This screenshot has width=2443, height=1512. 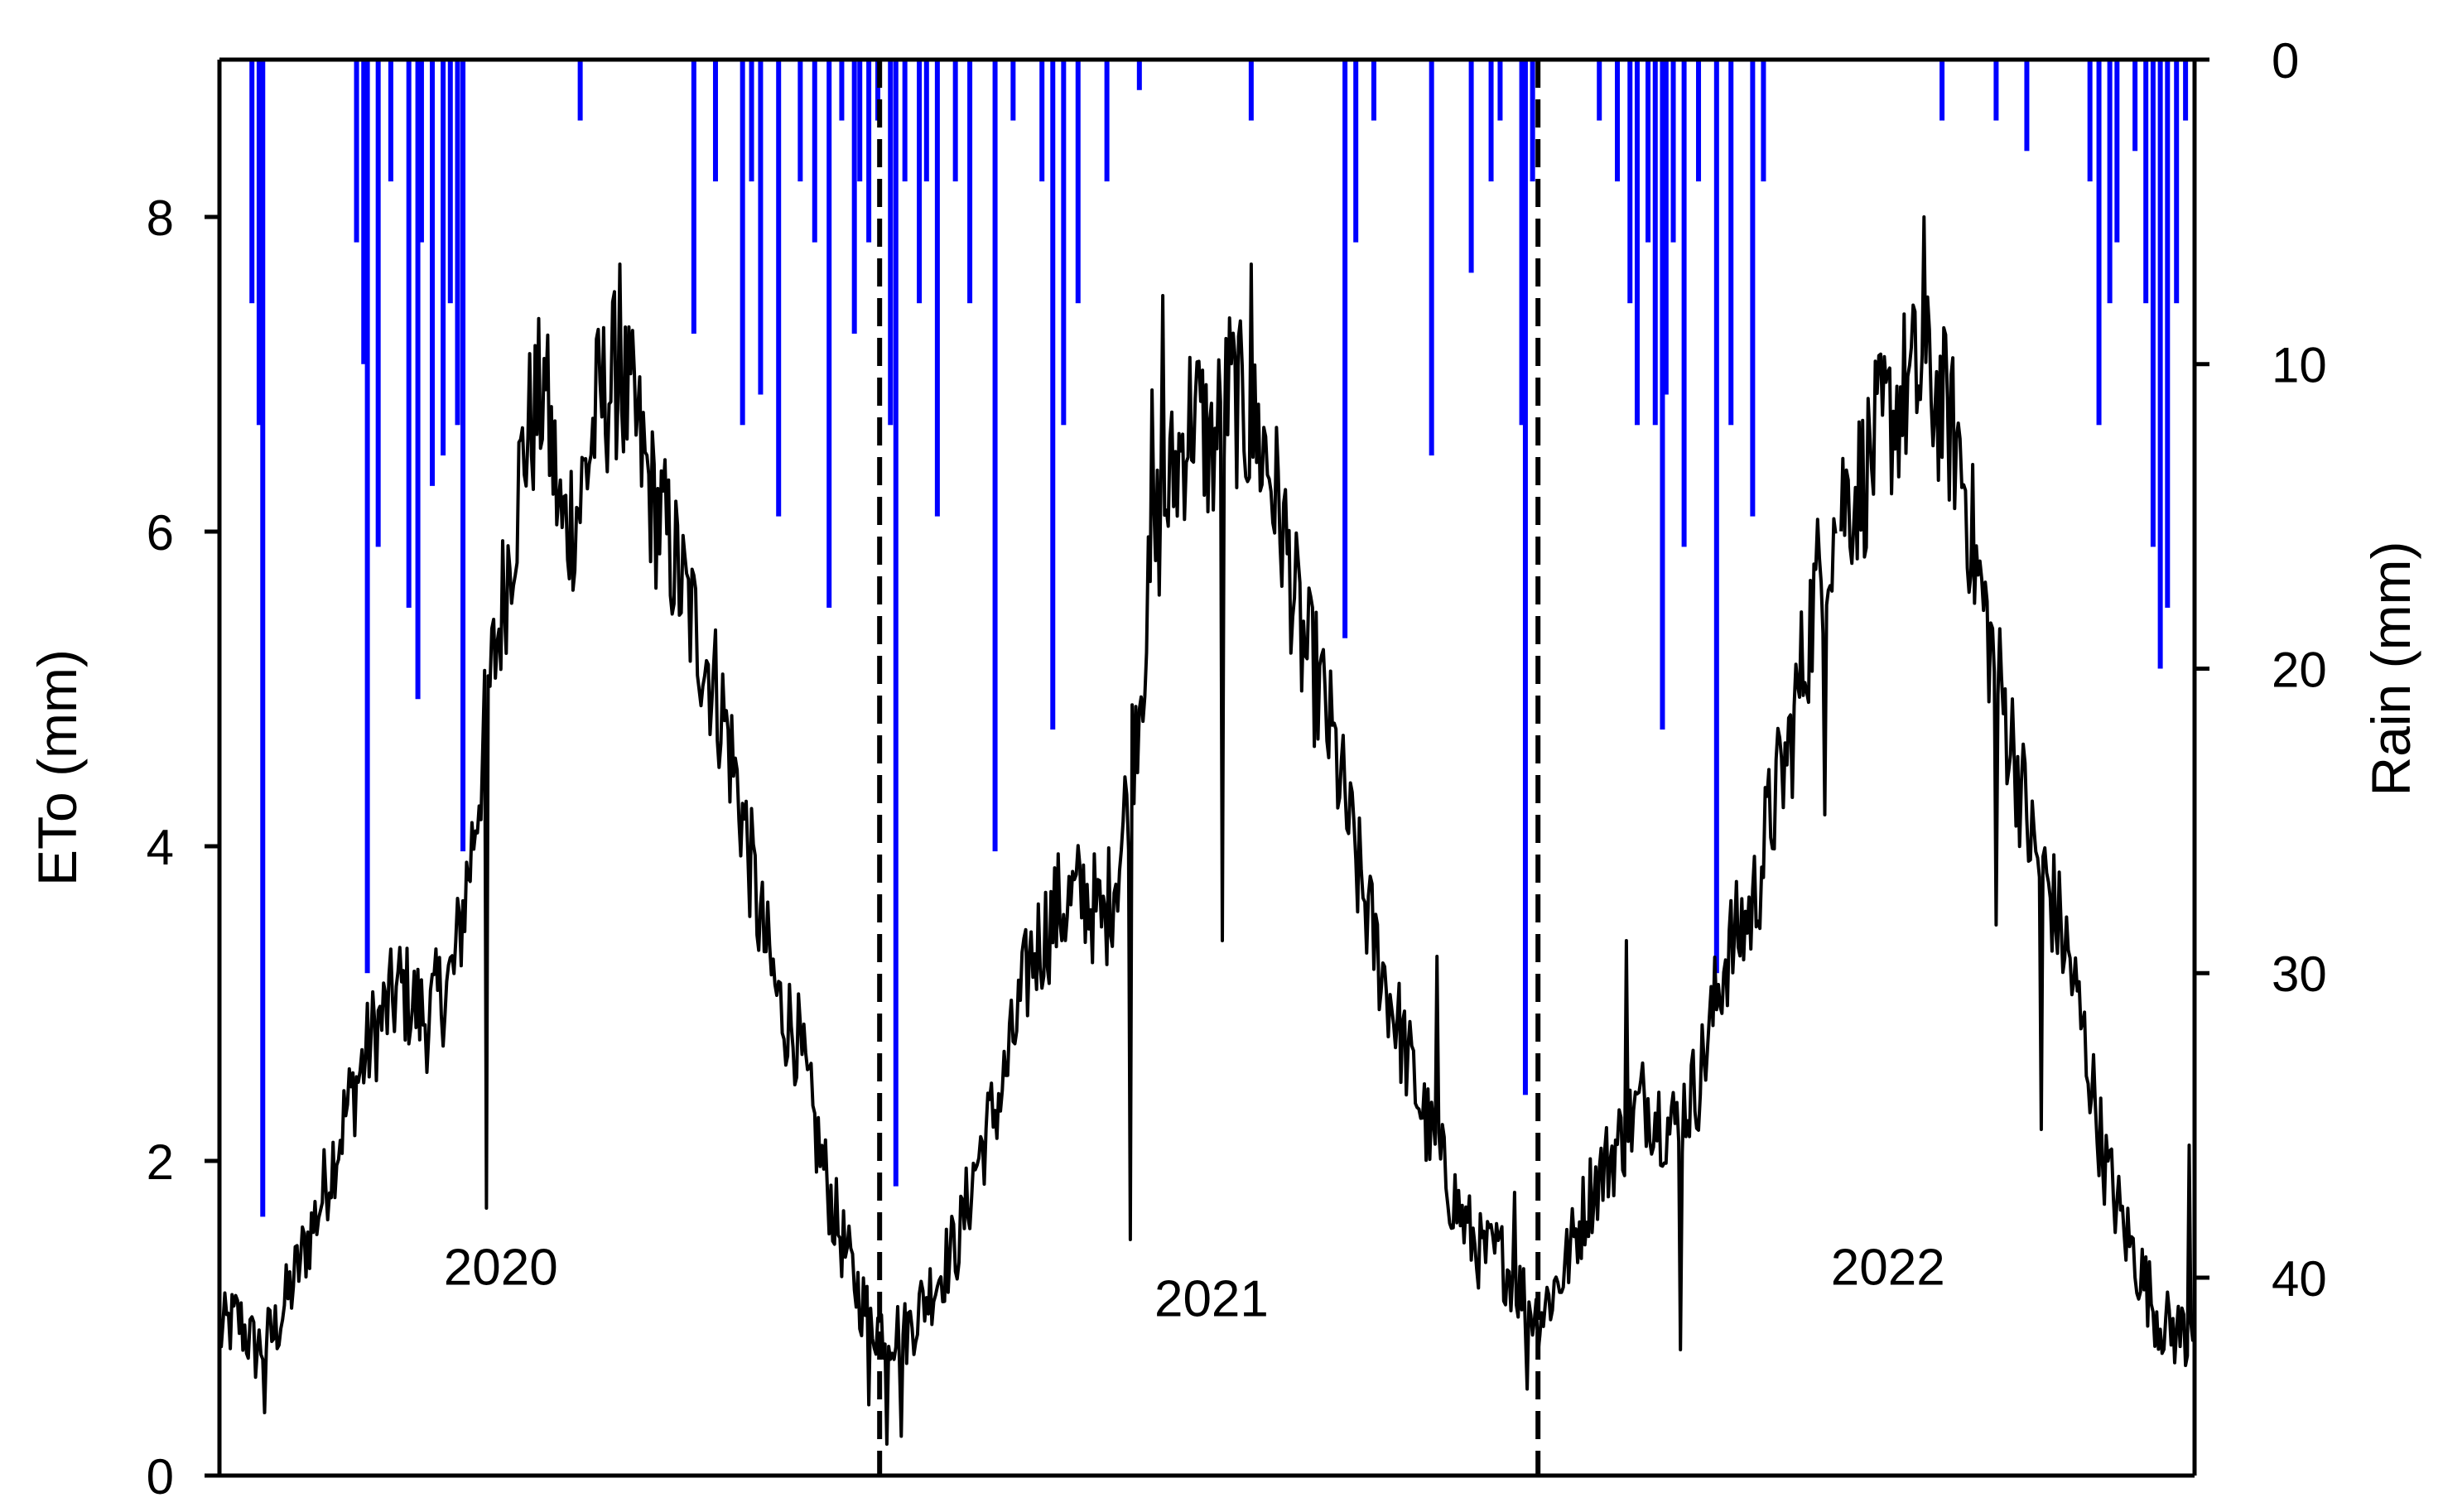 What do you see at coordinates (1212, 1299) in the screenshot?
I see `year-label: 2021` at bounding box center [1212, 1299].